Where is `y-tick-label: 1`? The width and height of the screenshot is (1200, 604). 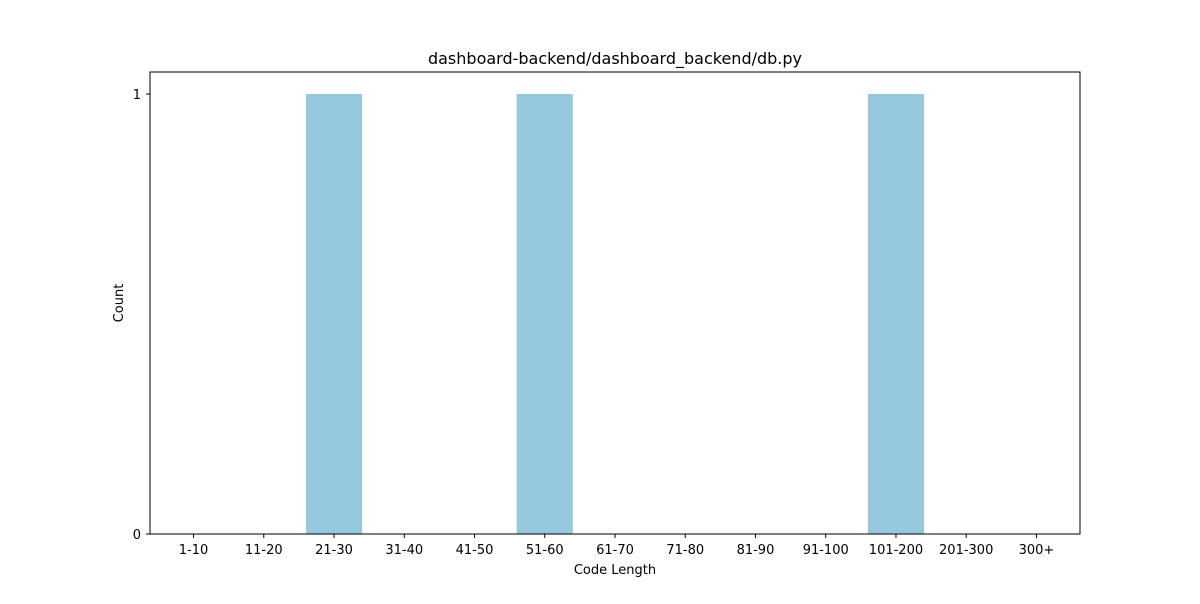 y-tick-label: 1 is located at coordinates (137, 95).